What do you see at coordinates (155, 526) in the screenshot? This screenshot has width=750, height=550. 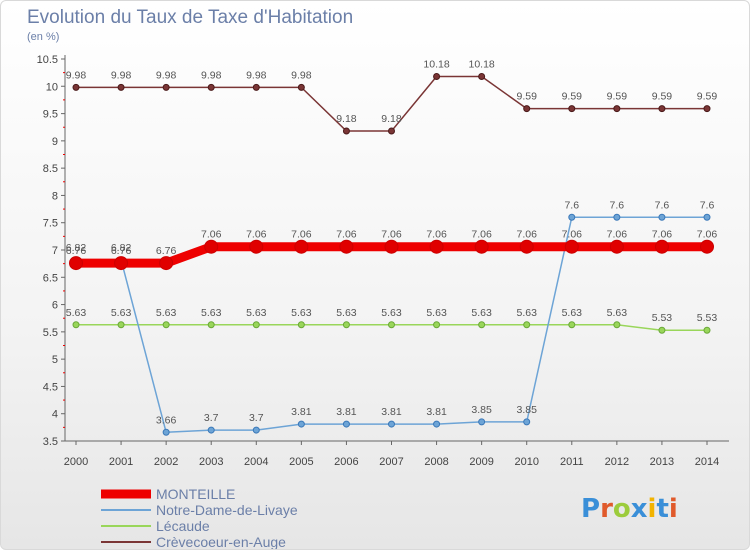 I see `legend-item: Lécaude` at bounding box center [155, 526].